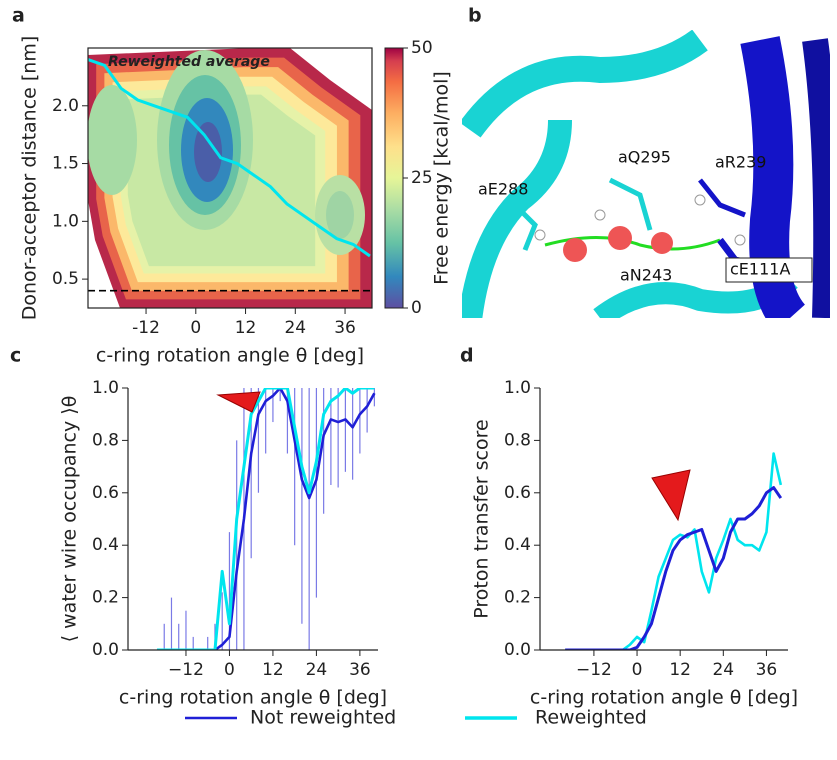 Image resolution: width=837 pixels, height=760 pixels. I want to click on colorbar, so click(394, 178).